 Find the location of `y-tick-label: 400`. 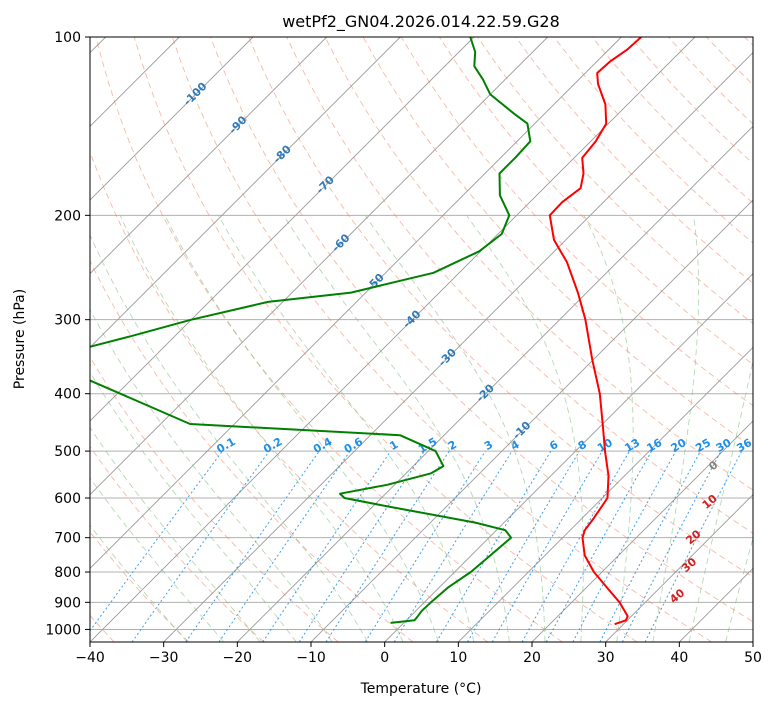

y-tick-label: 400 is located at coordinates (67, 395).